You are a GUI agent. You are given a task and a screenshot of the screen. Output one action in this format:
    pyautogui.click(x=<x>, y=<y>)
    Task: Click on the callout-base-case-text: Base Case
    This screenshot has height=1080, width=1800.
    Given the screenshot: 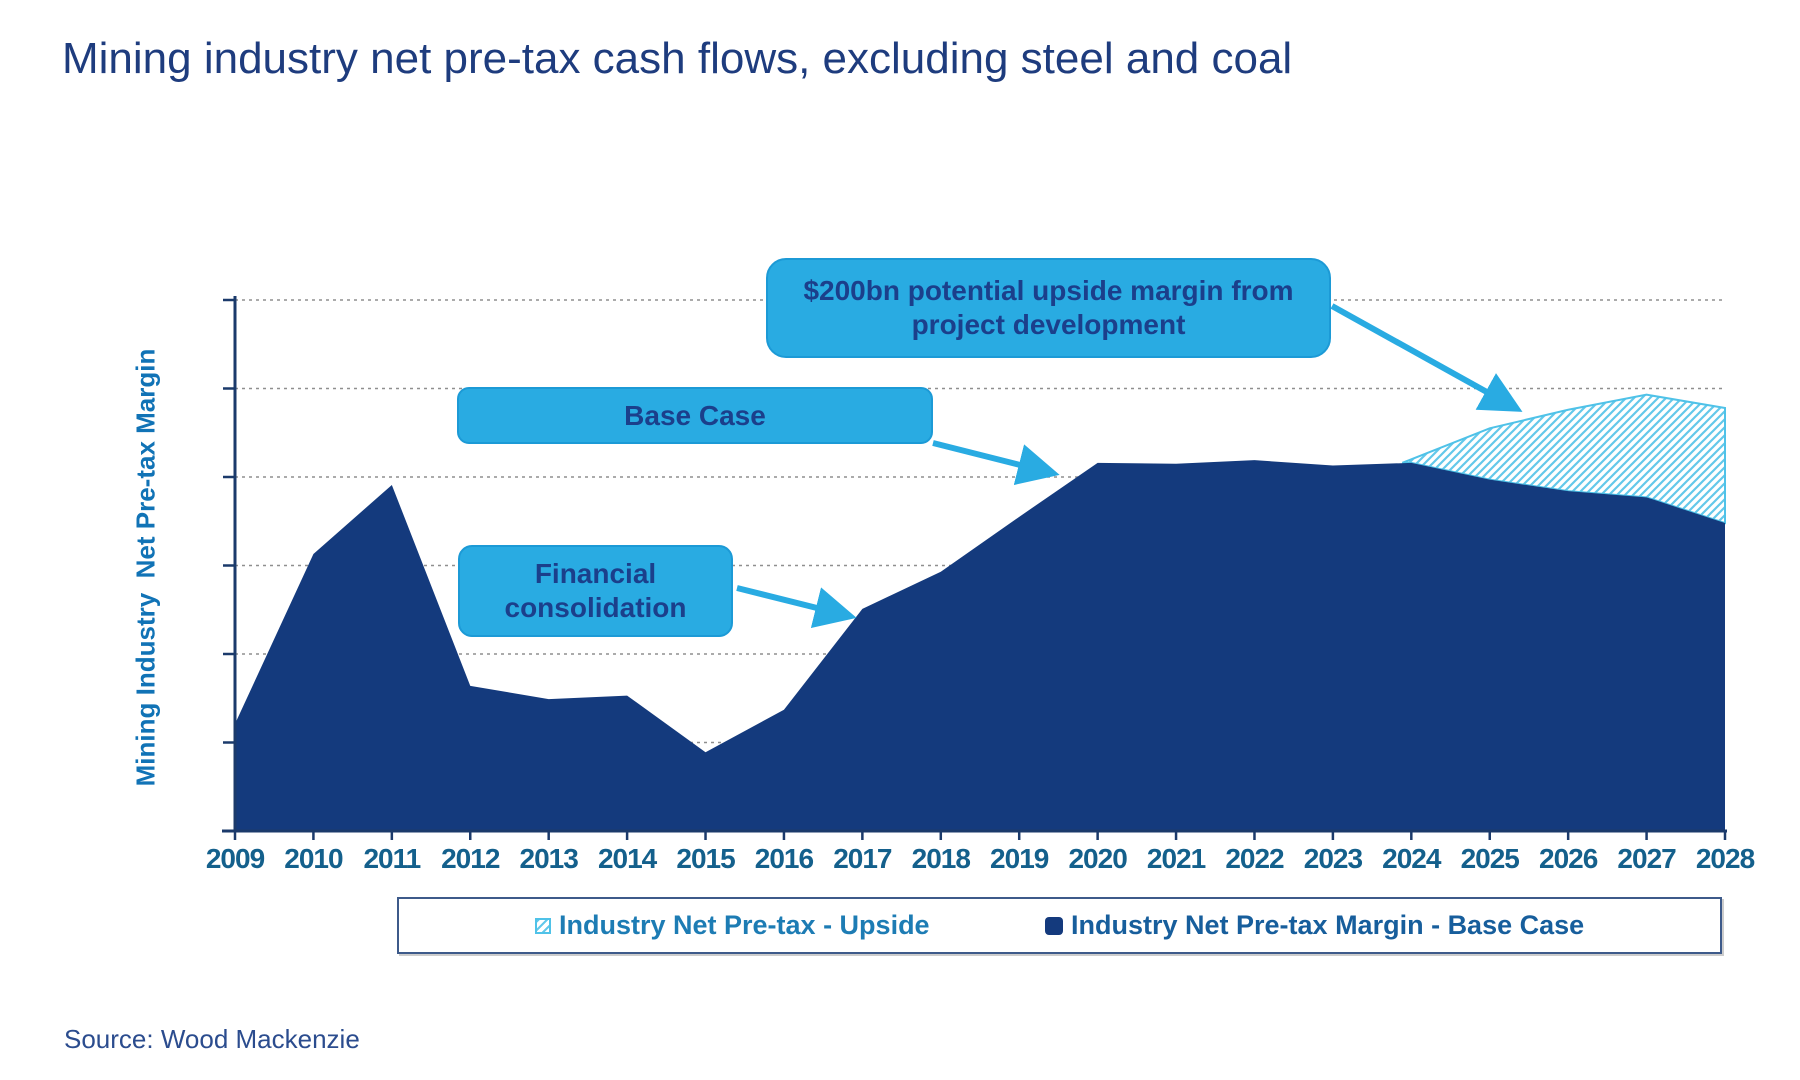 What is the action you would take?
    pyautogui.click(x=695, y=415)
    